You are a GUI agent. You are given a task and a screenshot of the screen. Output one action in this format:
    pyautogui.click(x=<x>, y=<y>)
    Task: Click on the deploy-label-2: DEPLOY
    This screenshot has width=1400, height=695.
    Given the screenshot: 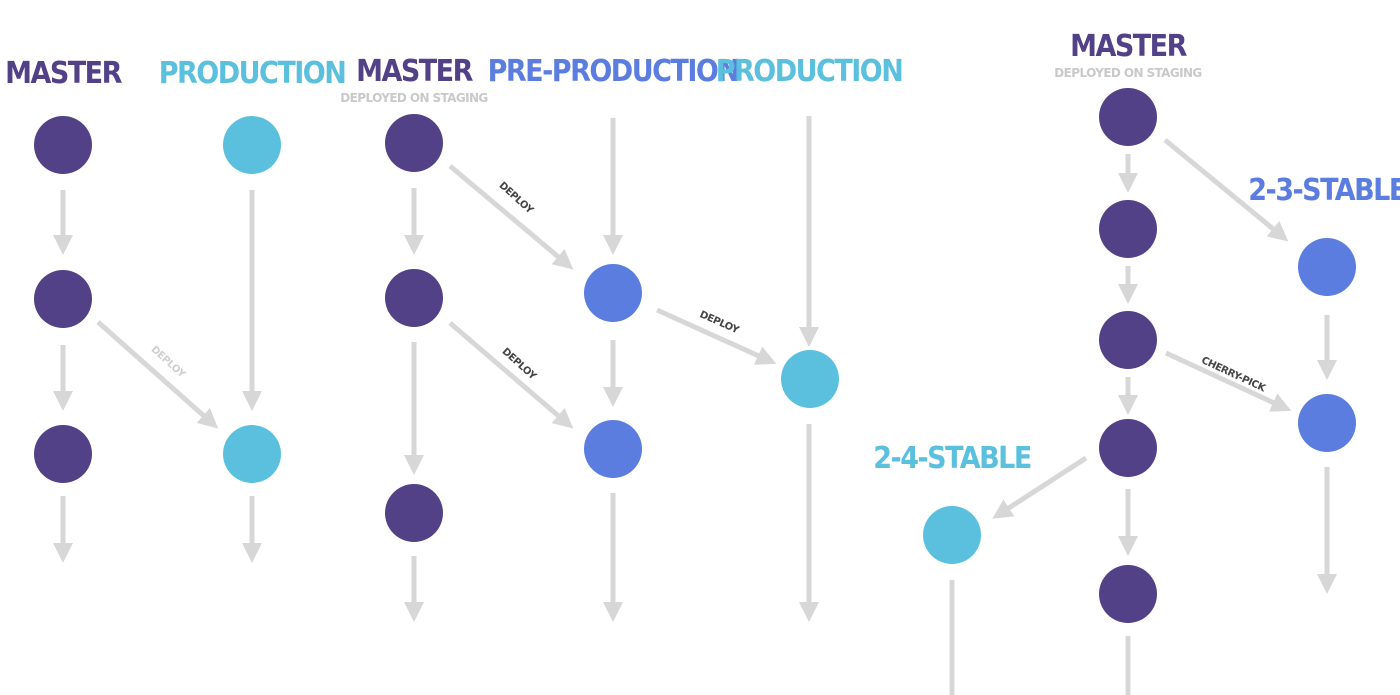 What is the action you would take?
    pyautogui.click(x=519, y=364)
    